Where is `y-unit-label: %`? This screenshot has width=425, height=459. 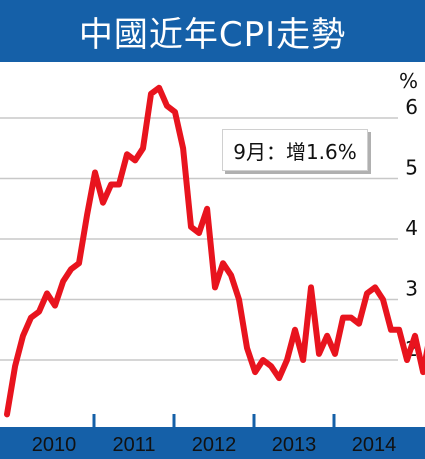 y-unit-label: % is located at coordinates (408, 81).